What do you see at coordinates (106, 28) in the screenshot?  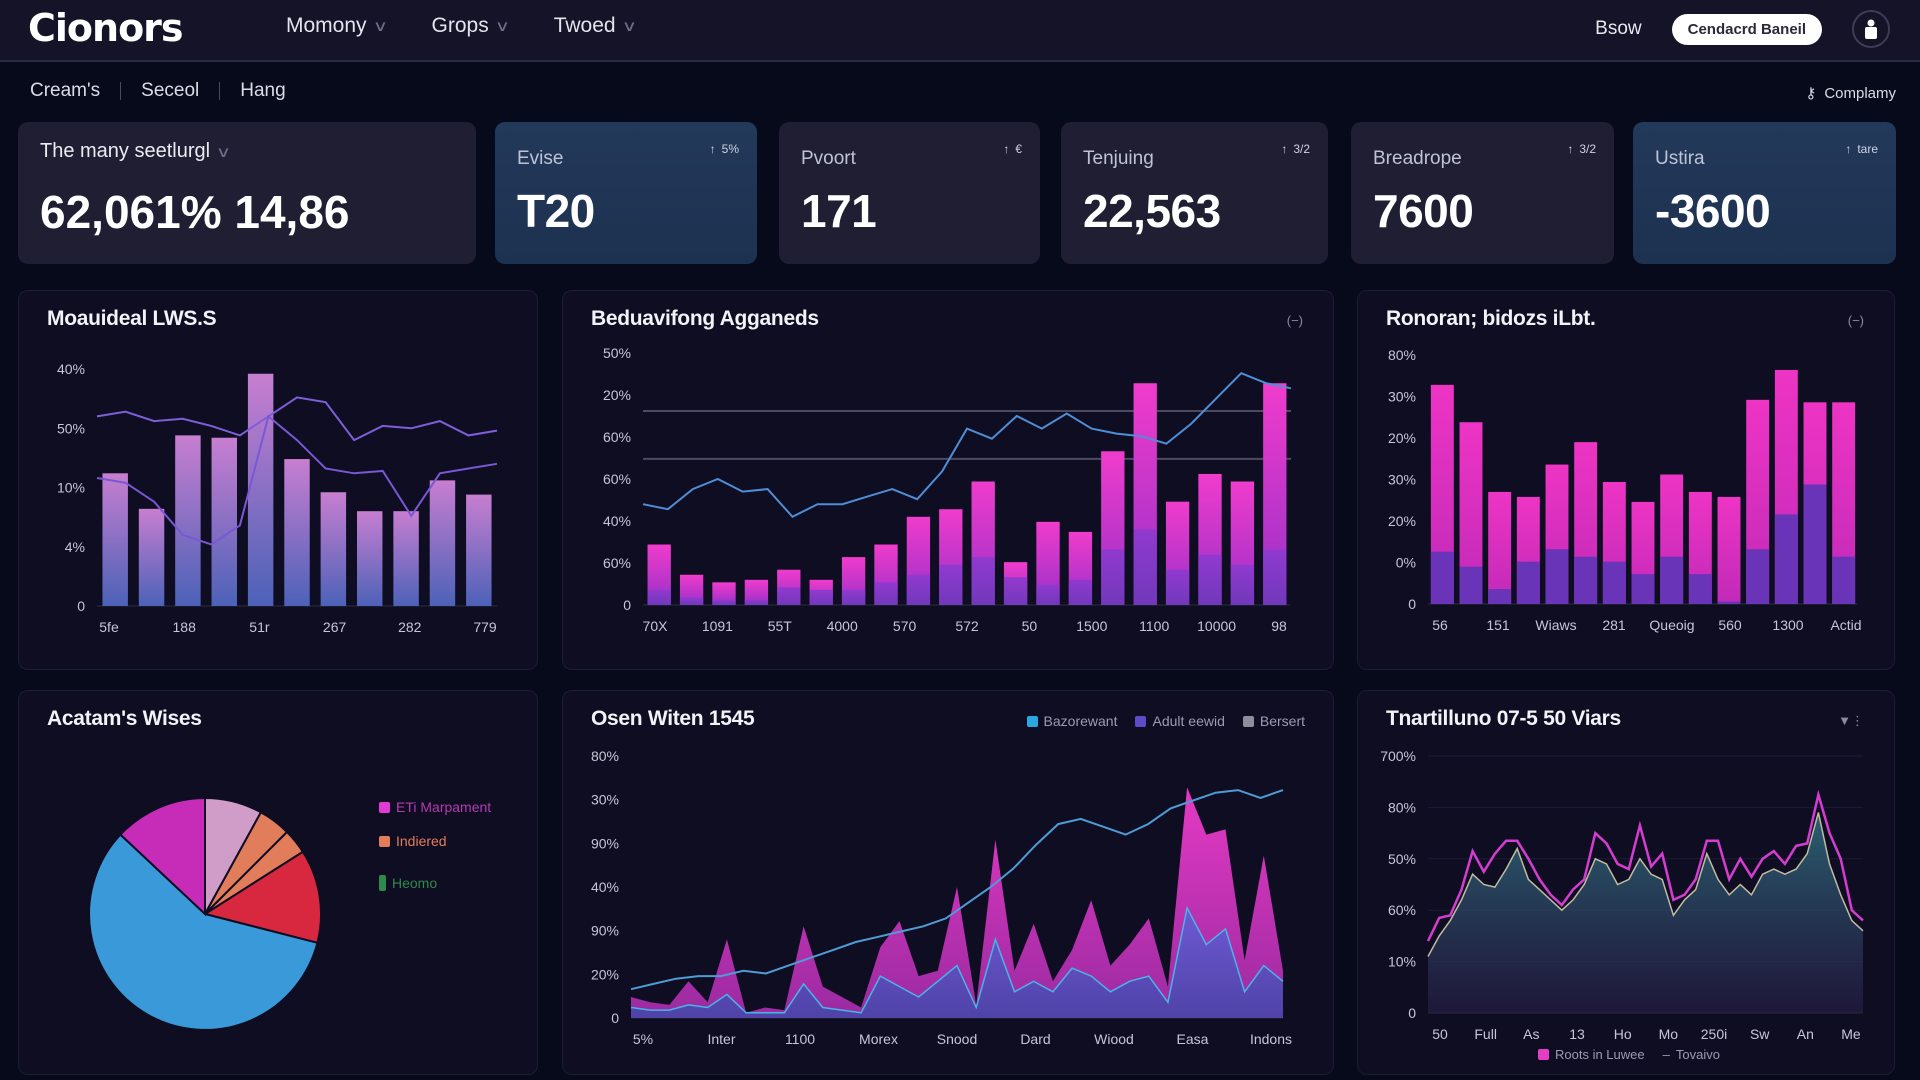 I see `app-logo: Cionors` at bounding box center [106, 28].